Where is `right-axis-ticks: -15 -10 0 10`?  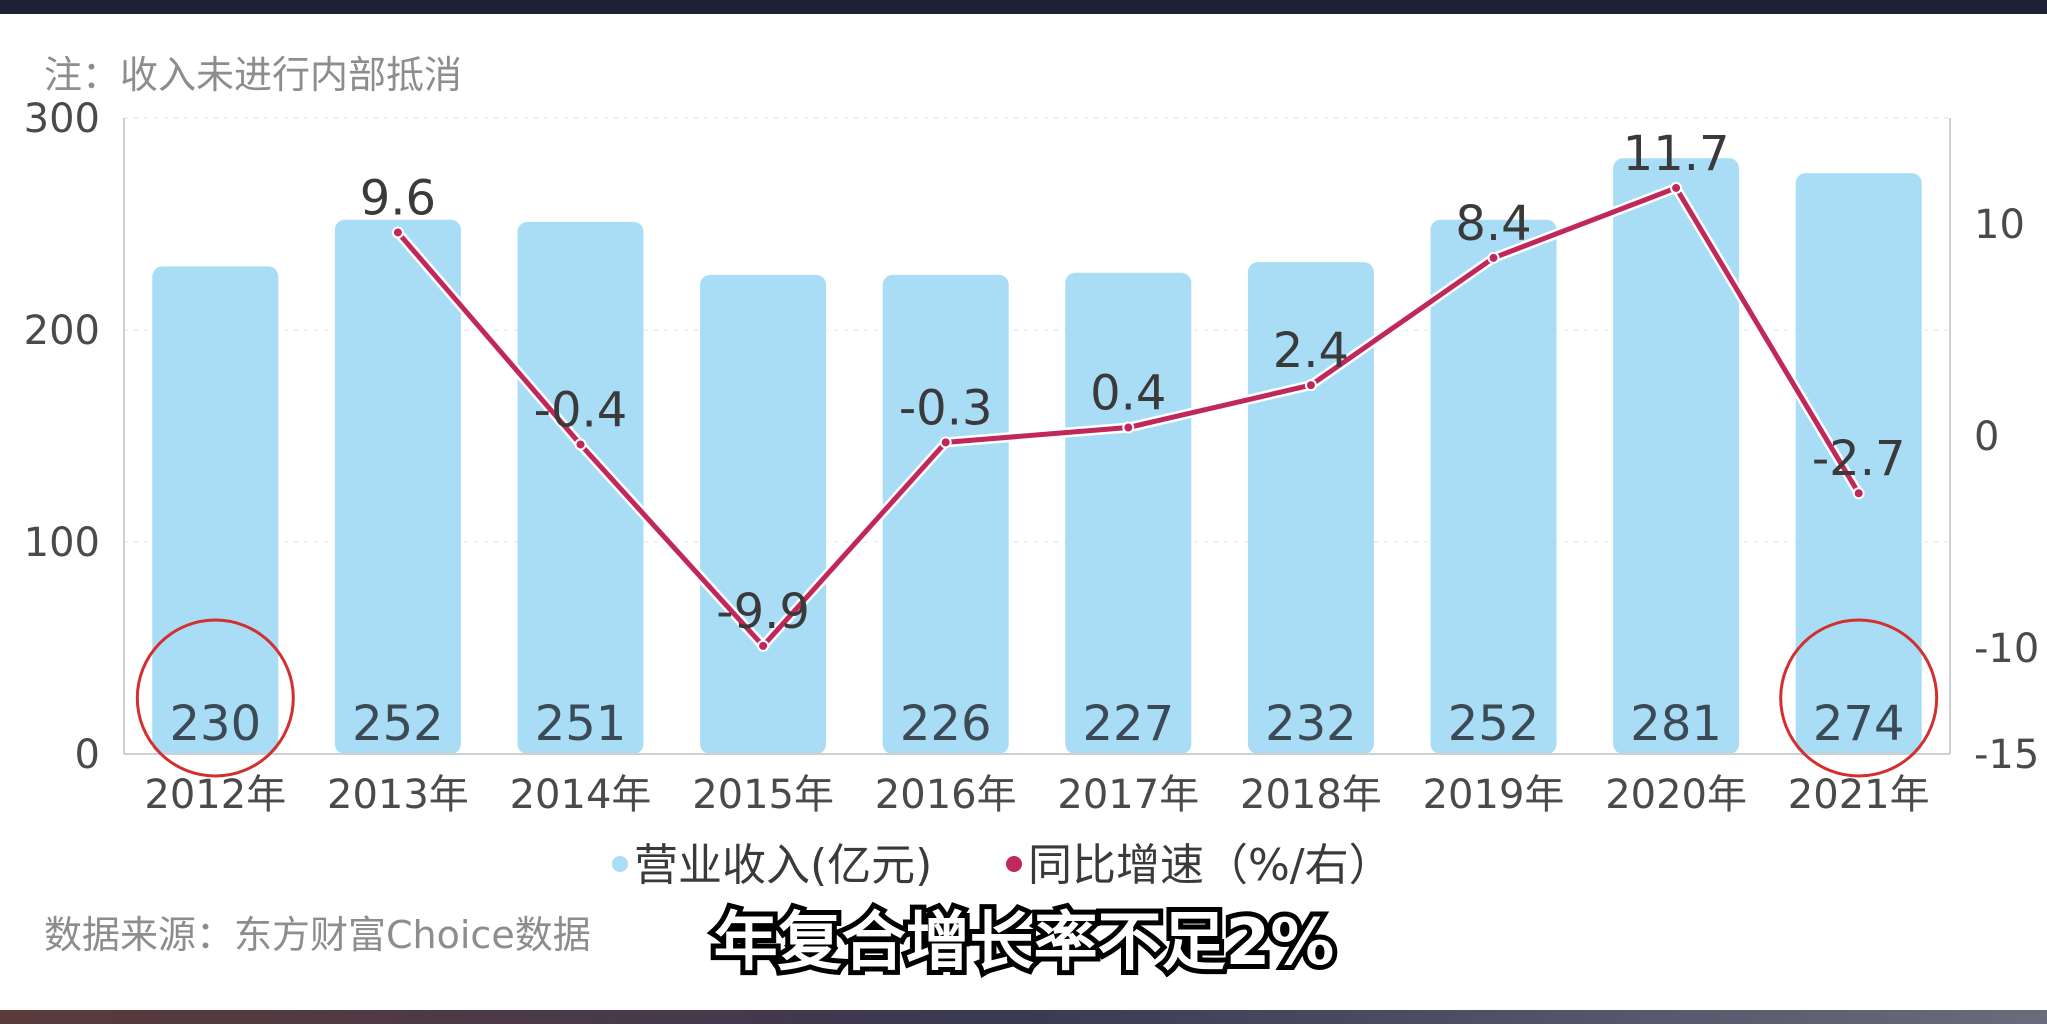
right-axis-ticks: -15 -10 0 10 is located at coordinates (2006, 490).